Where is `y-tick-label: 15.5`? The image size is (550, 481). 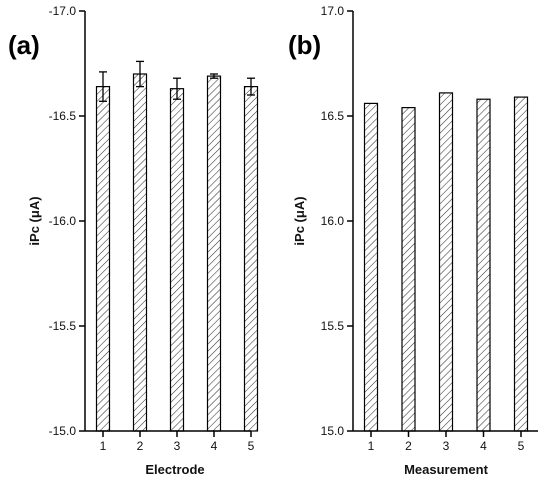
y-tick-label: 15.5 is located at coordinates (333, 326).